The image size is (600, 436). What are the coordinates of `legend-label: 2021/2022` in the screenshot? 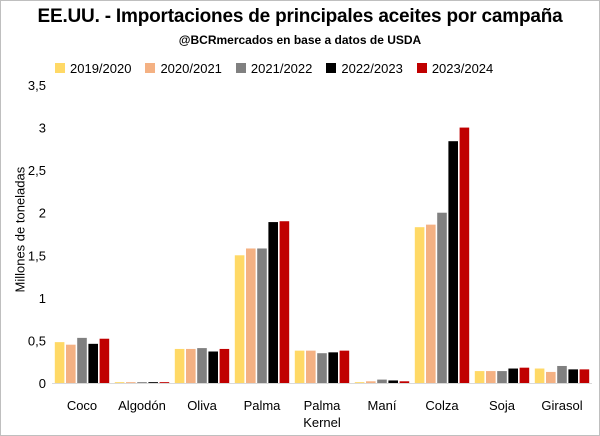 It's located at (281, 68).